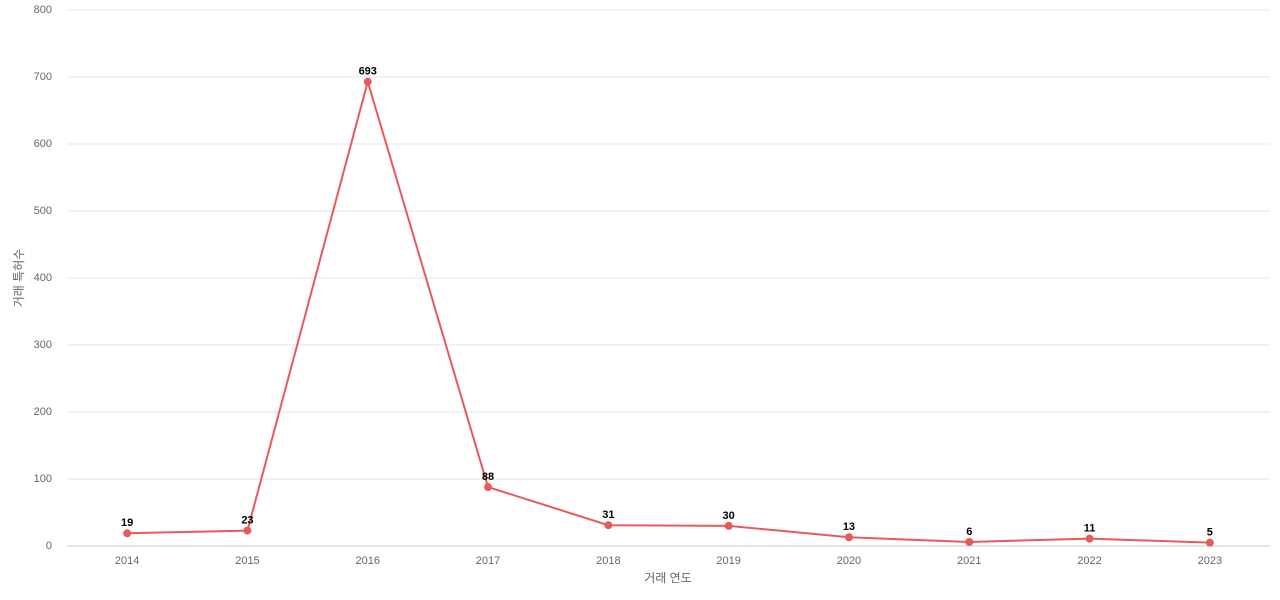  I want to click on x-tick-label: 2015, so click(247, 561).